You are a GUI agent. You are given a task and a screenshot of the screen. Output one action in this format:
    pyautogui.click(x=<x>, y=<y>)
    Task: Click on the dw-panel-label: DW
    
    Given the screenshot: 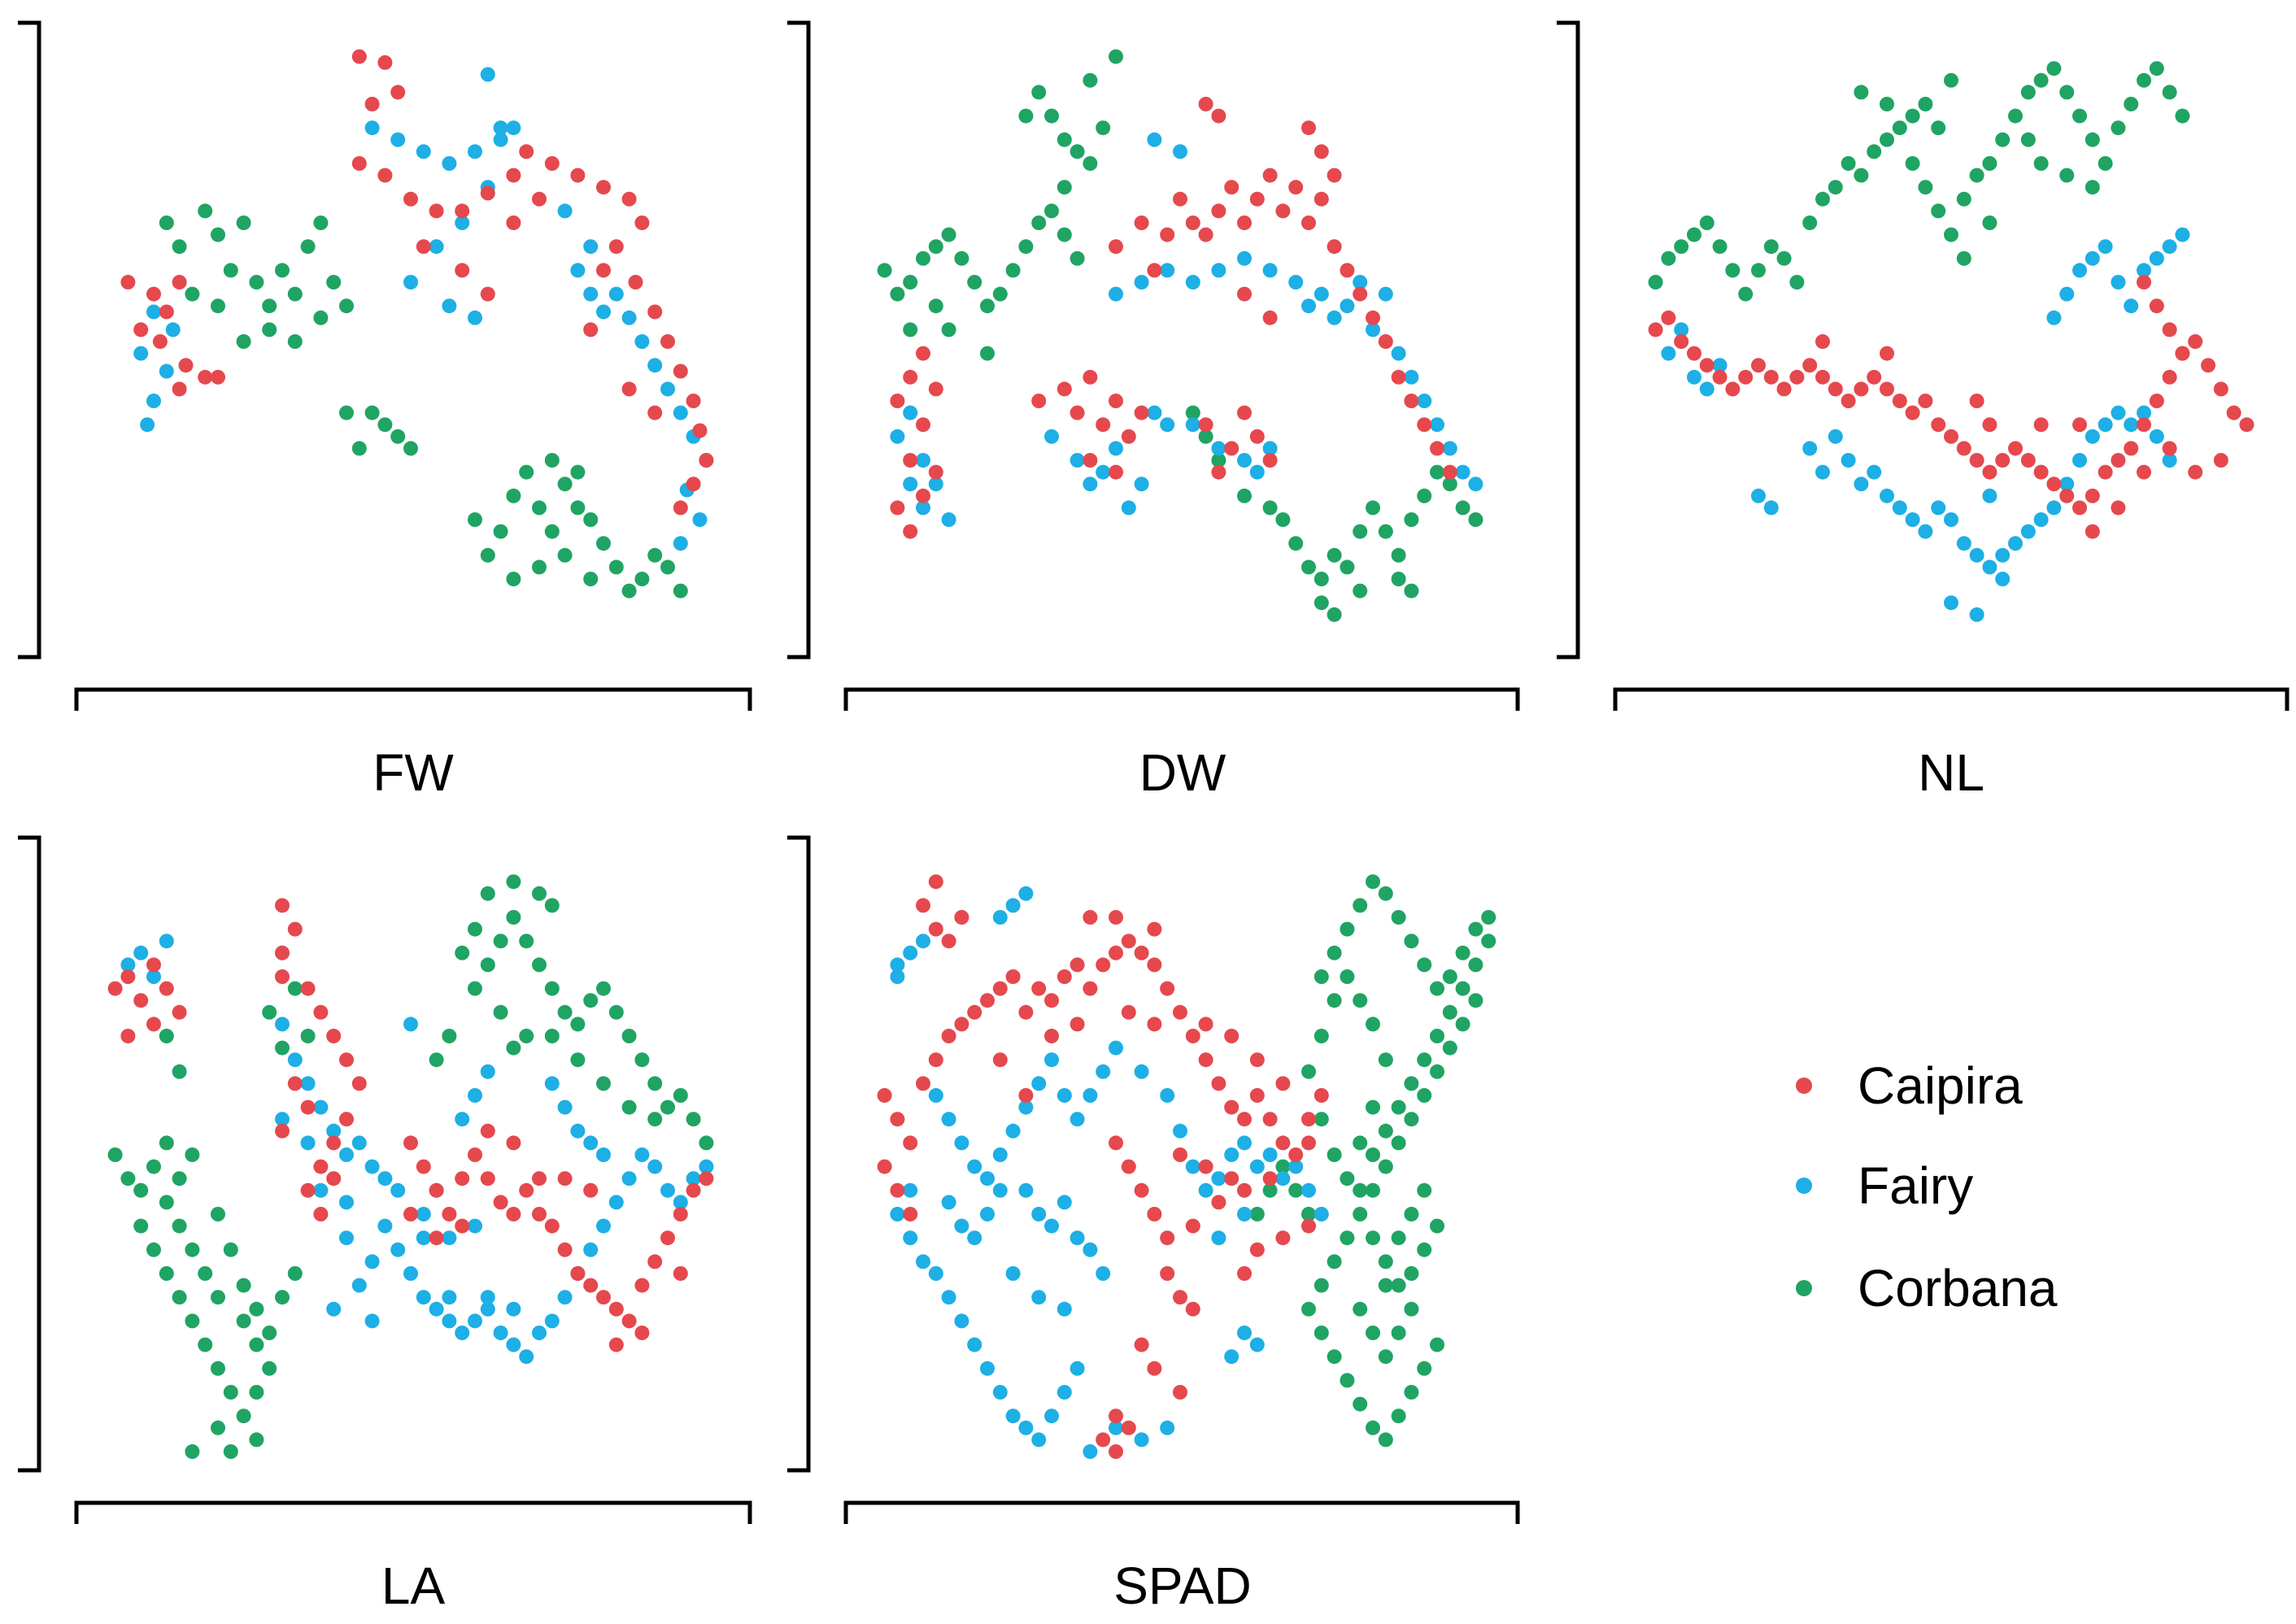 What is the action you would take?
    pyautogui.click(x=1182, y=772)
    